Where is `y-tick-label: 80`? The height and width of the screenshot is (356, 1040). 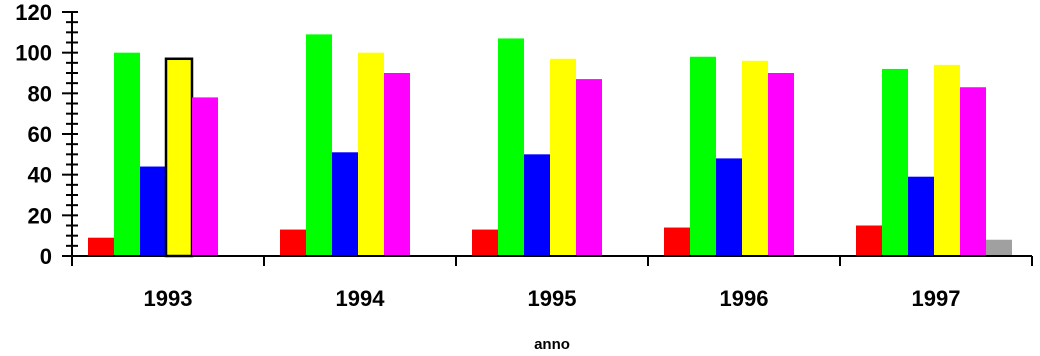
y-tick-label: 80 is located at coordinates (40, 93).